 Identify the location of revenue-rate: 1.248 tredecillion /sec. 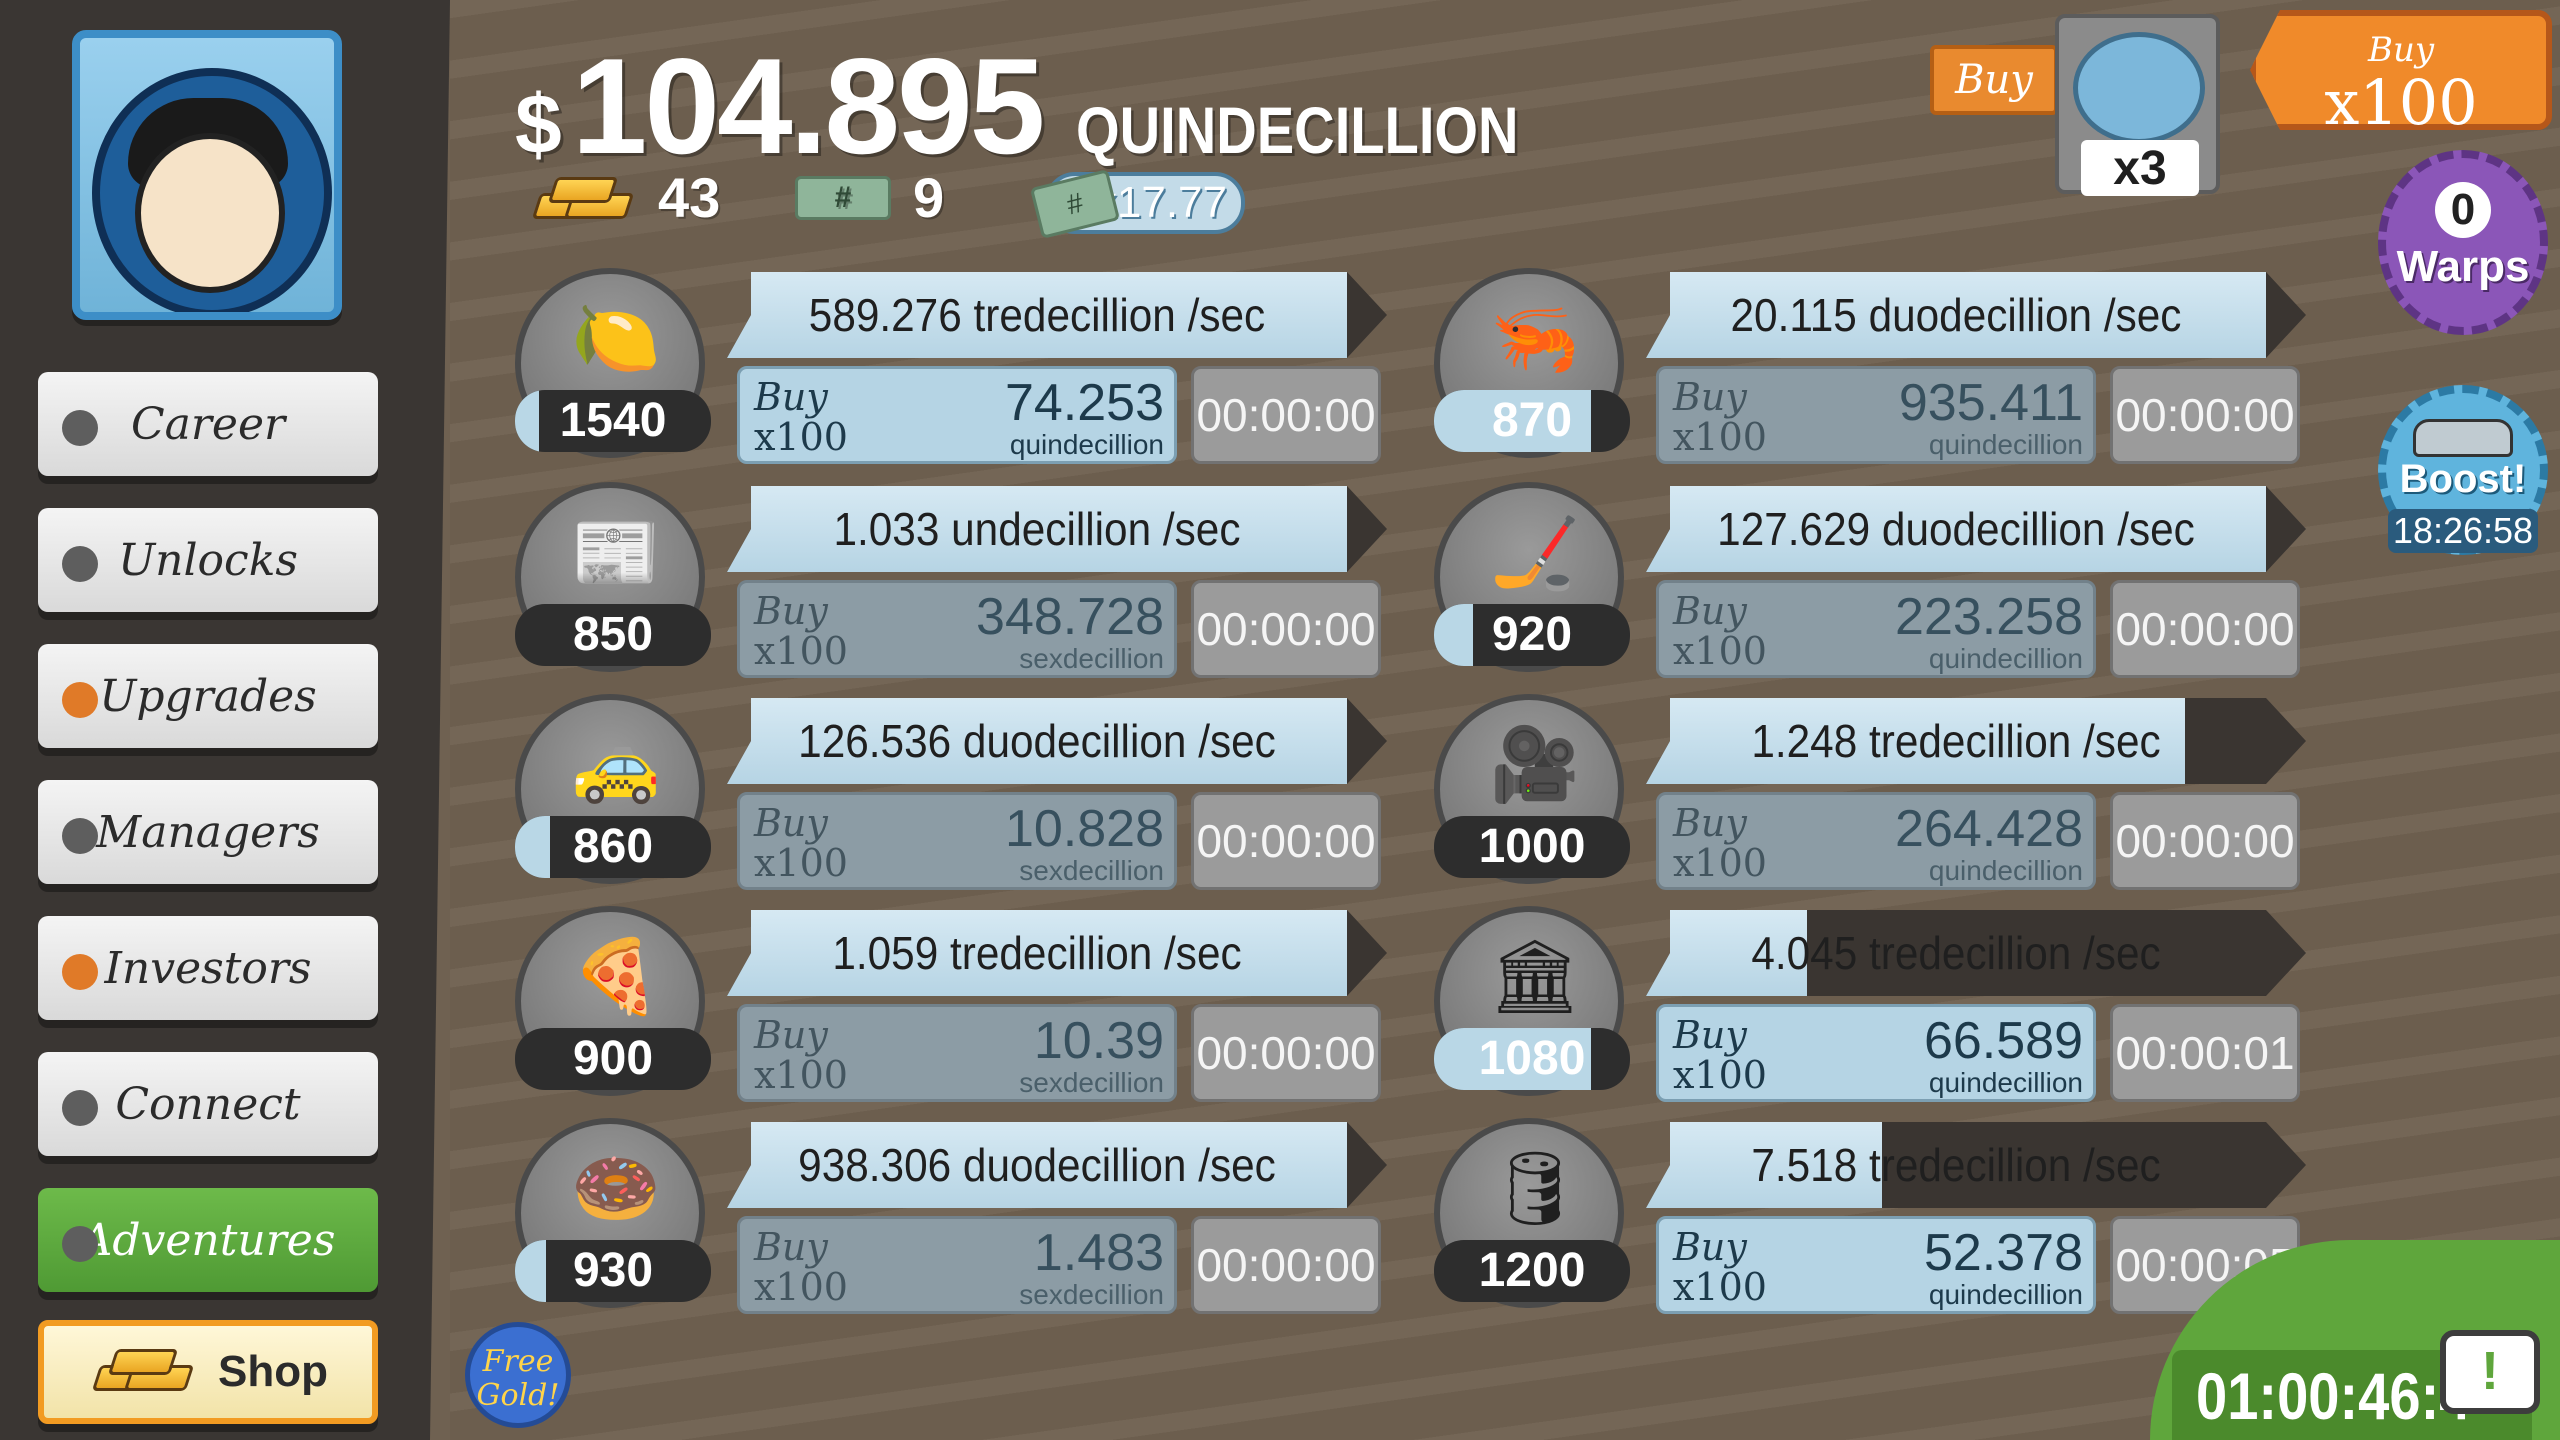
(1956, 741).